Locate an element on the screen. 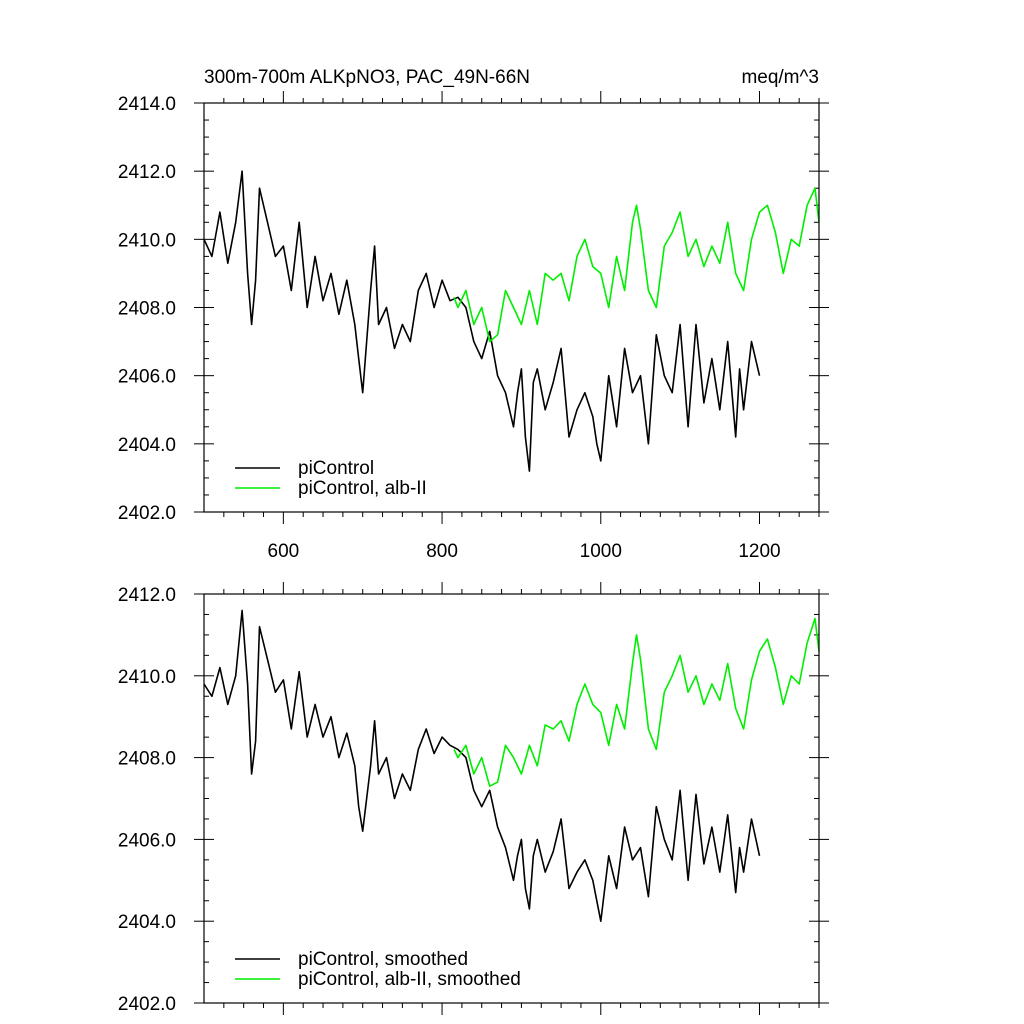 The image size is (1024, 1024). x-tick-label: 800 is located at coordinates (442, 551).